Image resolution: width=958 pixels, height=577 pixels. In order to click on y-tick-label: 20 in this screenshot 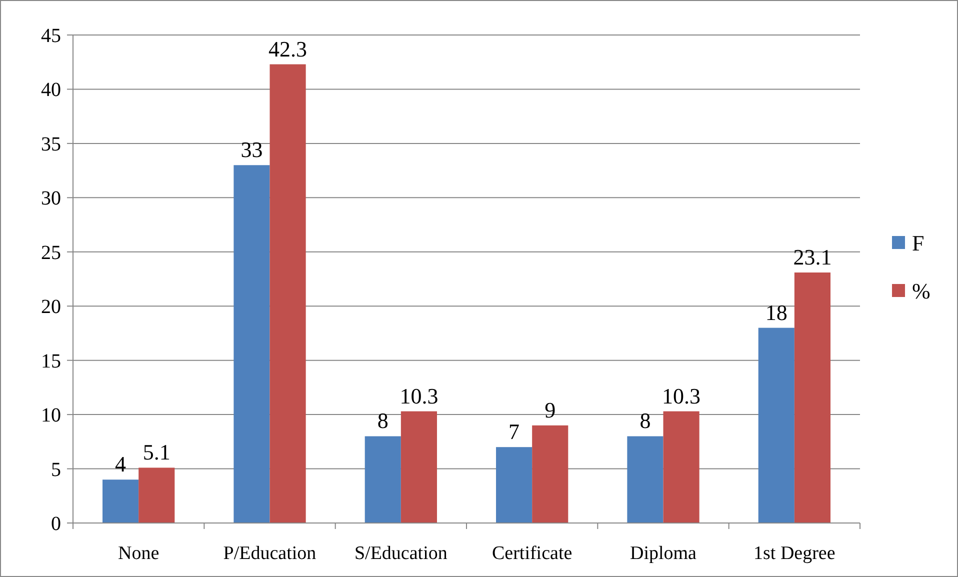, I will do `click(51, 307)`.